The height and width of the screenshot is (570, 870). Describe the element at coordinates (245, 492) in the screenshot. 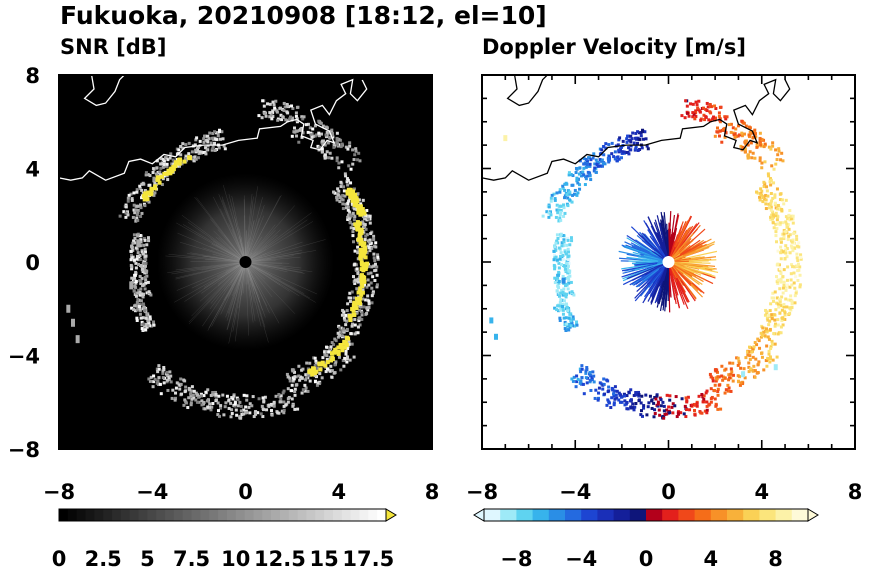

I see `x-tick-label: 0` at that location.